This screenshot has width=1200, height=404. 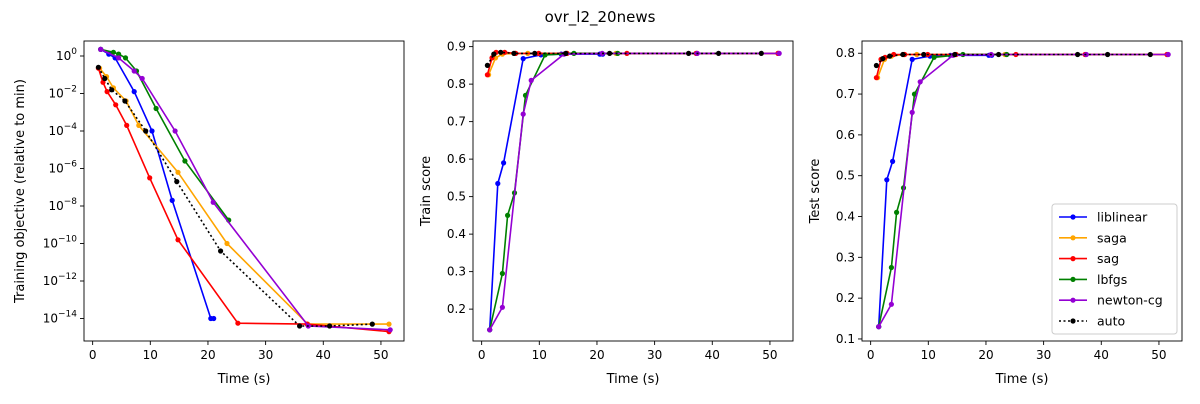 What do you see at coordinates (66, 55) in the screenshot?
I see `y-tick-label: 10⁰` at bounding box center [66, 55].